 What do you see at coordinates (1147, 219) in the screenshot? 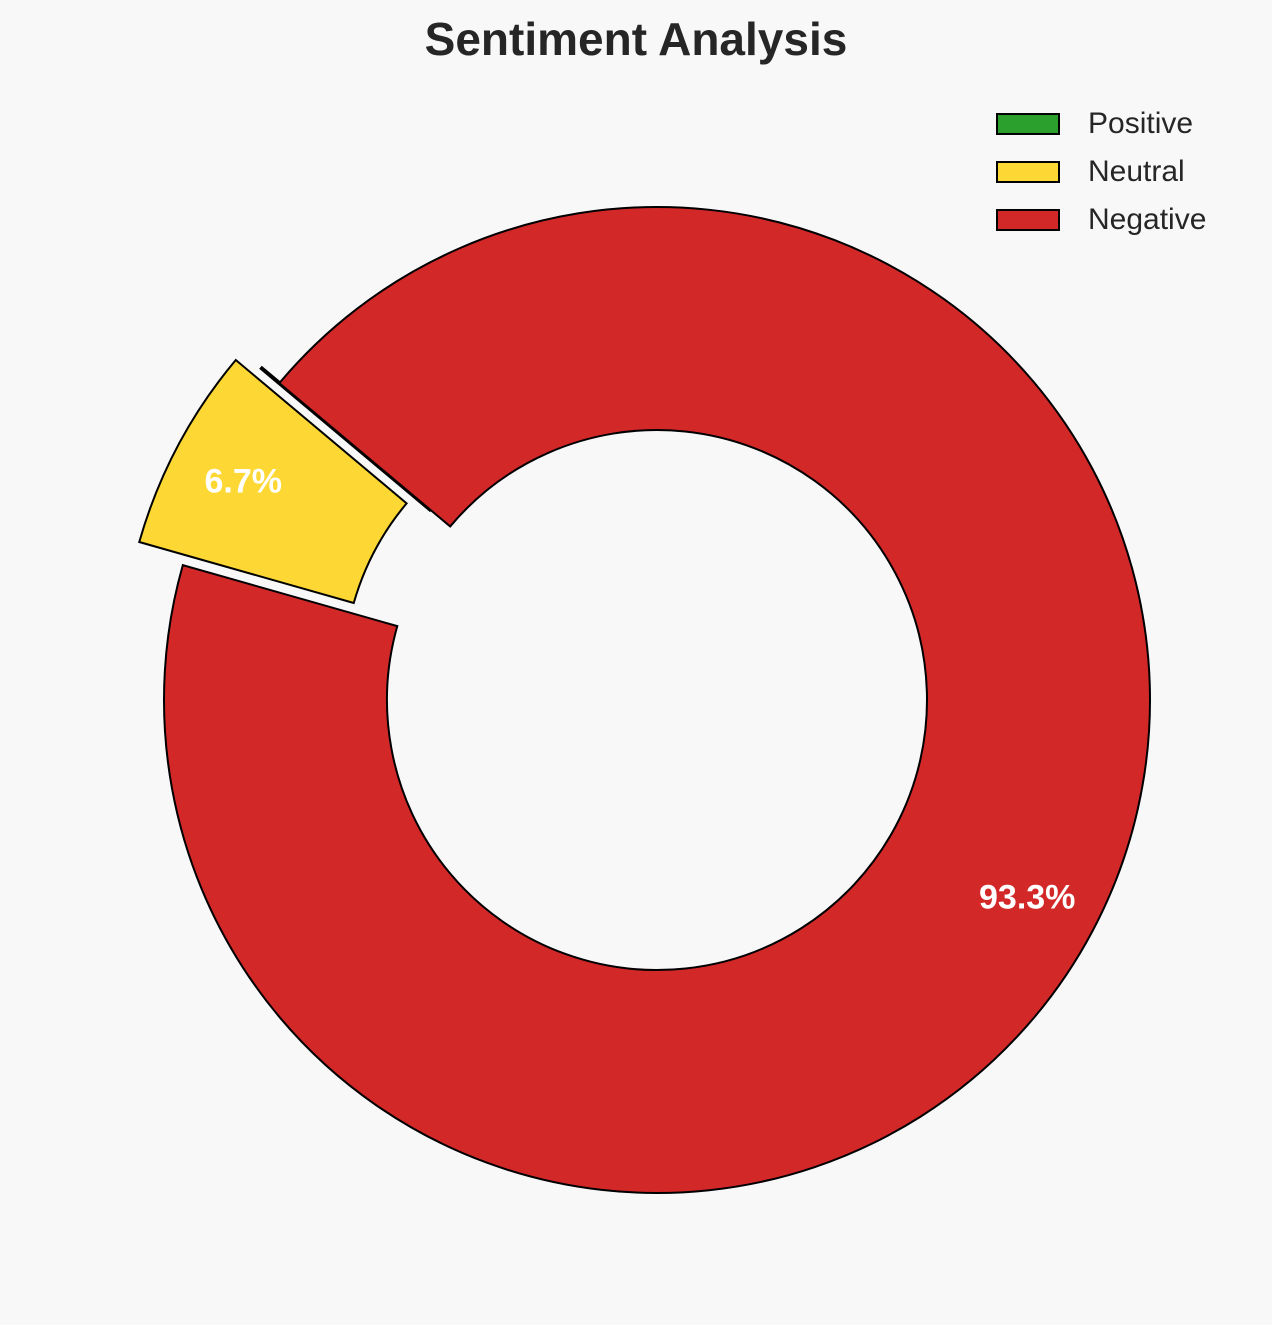
I see `legend-label: Negative` at bounding box center [1147, 219].